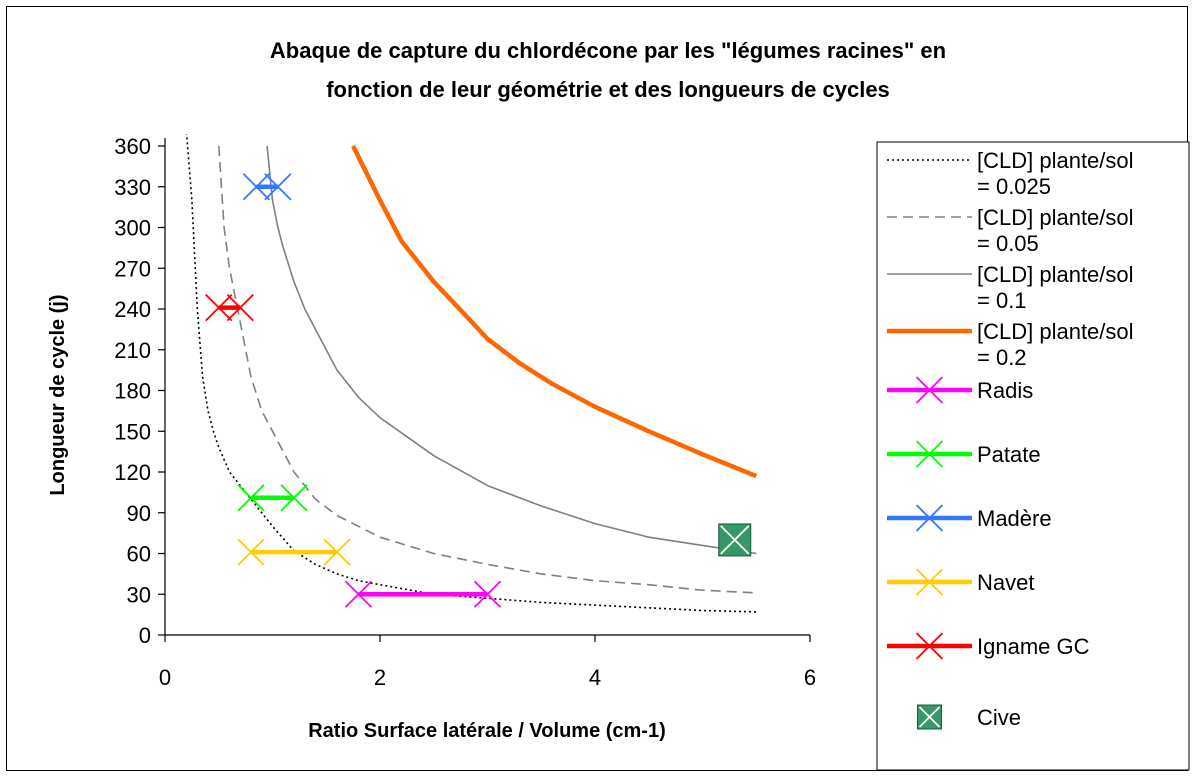 Image resolution: width=1195 pixels, height=778 pixels. I want to click on legend-swatch-marker-2-b, so click(929, 518).